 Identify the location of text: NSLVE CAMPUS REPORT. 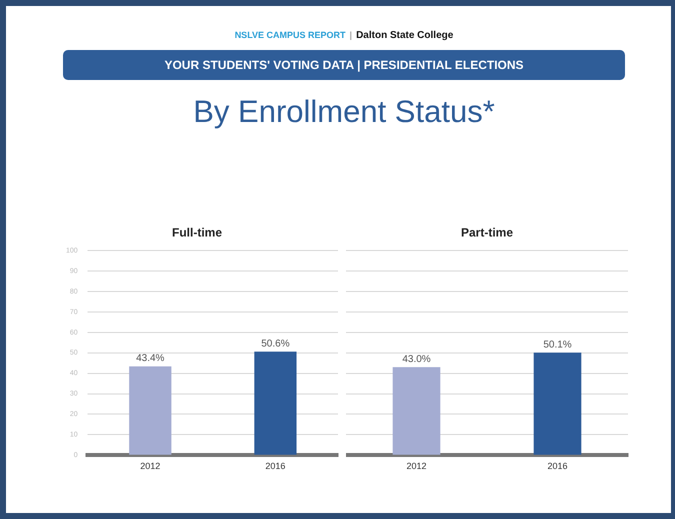
(290, 35).